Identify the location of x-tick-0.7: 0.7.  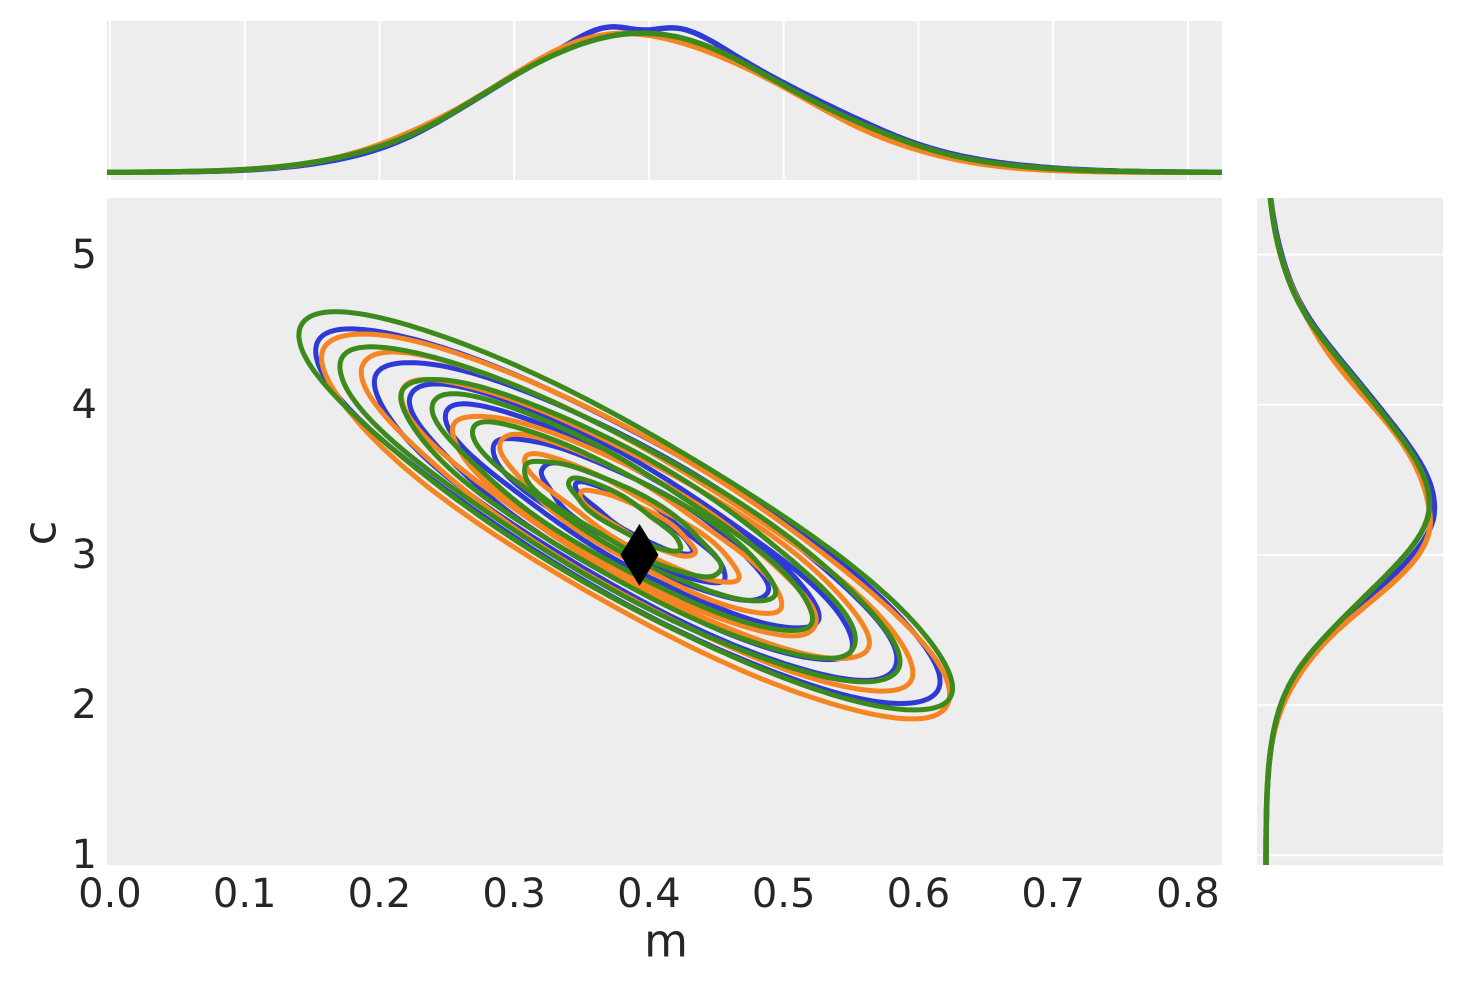
(1053, 894).